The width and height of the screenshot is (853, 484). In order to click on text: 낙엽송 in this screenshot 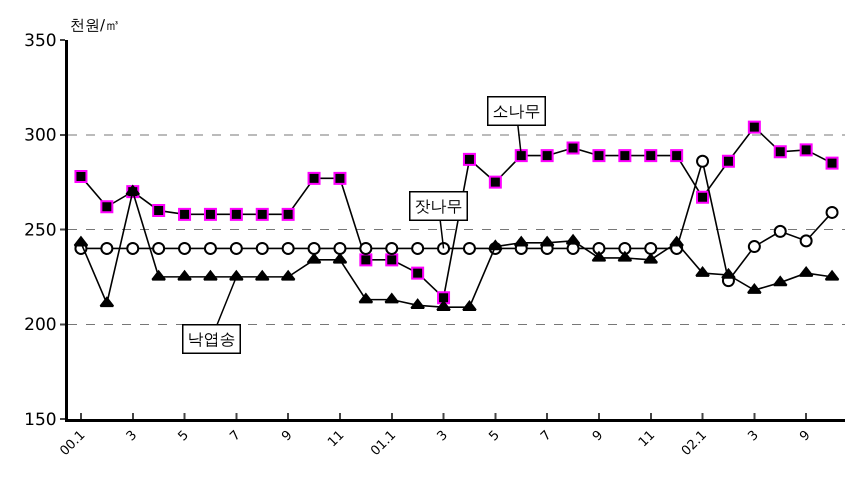, I will do `click(212, 339)`.